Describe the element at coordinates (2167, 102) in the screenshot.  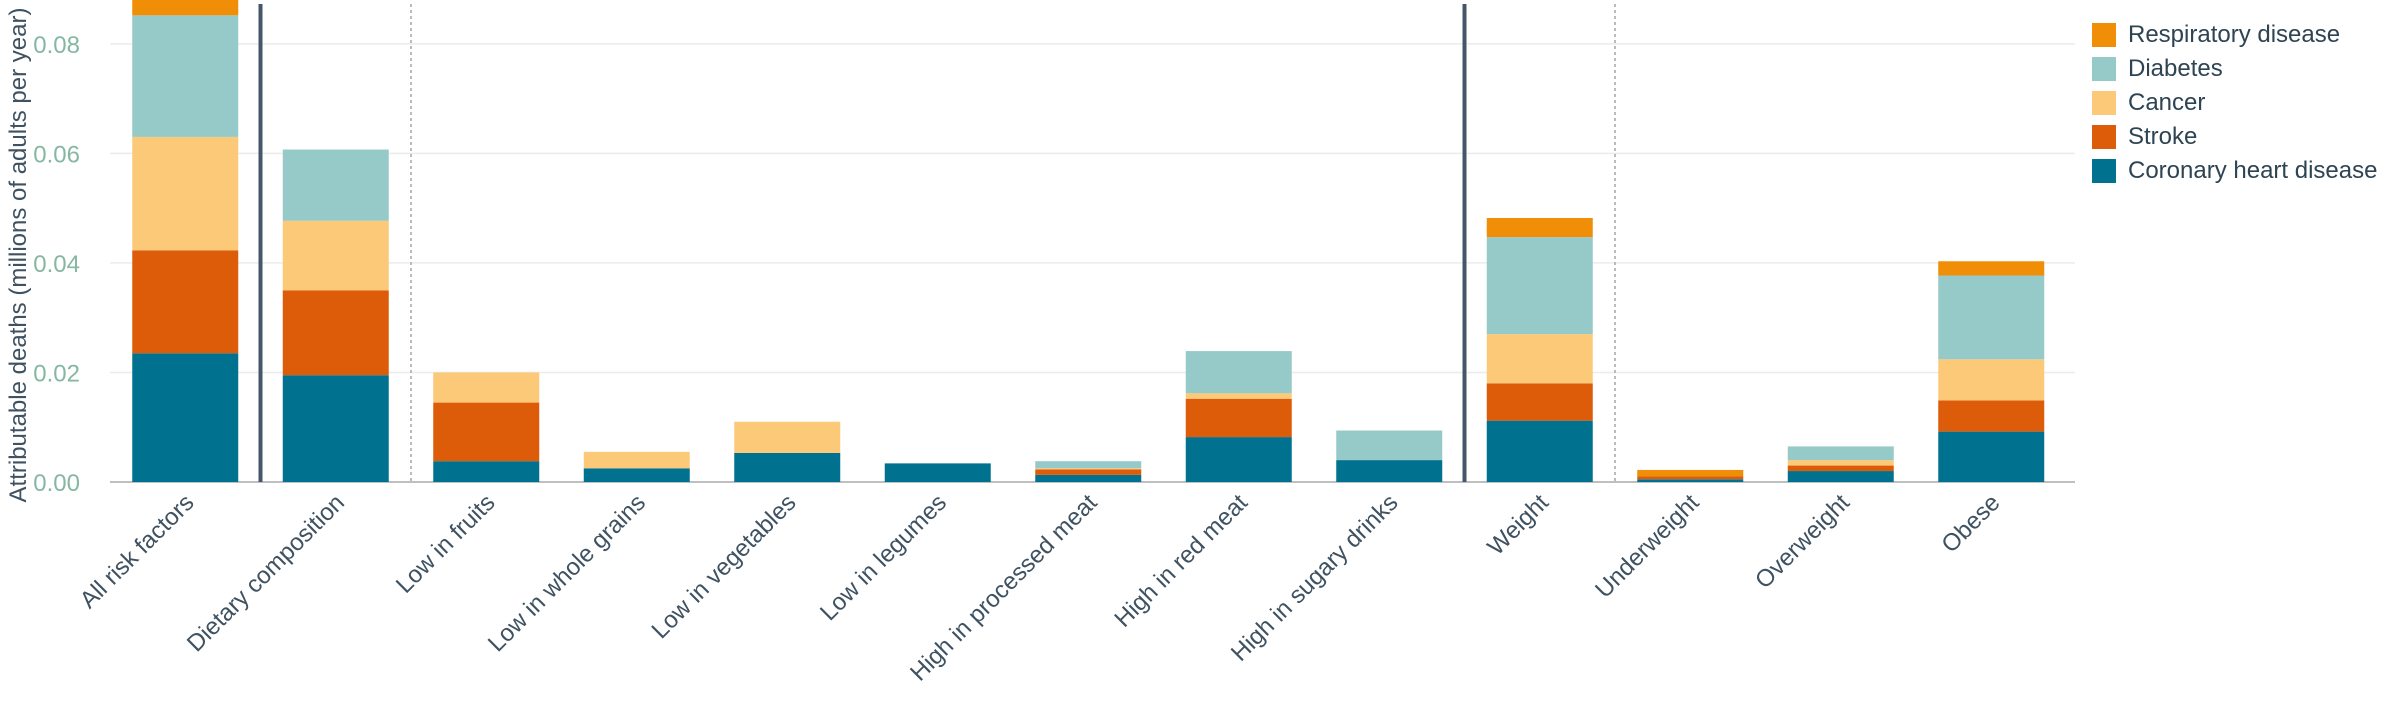
I see `legend-label: Cancer` at that location.